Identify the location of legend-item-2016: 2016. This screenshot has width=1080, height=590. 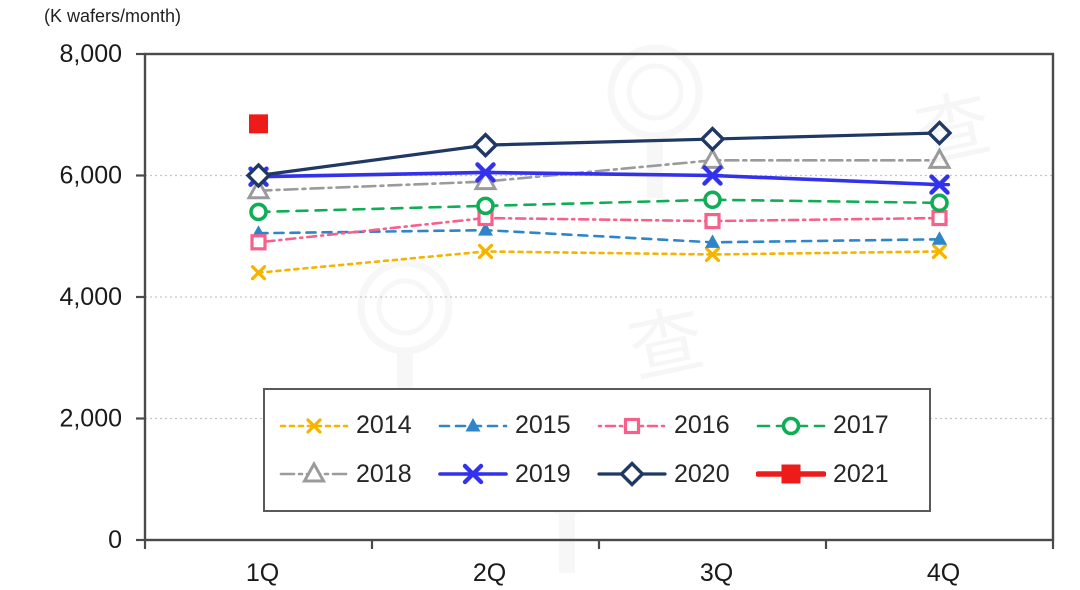
(676, 426).